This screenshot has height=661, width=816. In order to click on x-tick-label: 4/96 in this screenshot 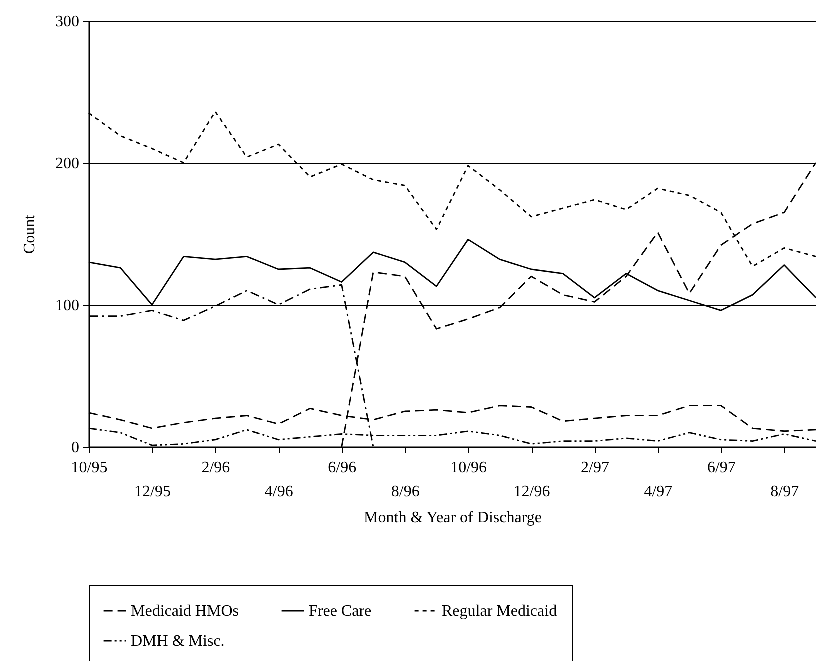, I will do `click(279, 492)`.